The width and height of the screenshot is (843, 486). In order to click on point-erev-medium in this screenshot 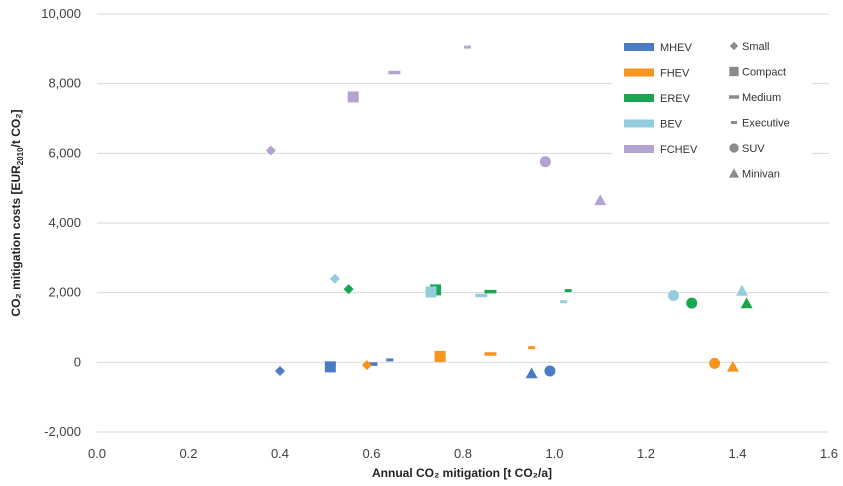, I will do `click(490, 291)`.